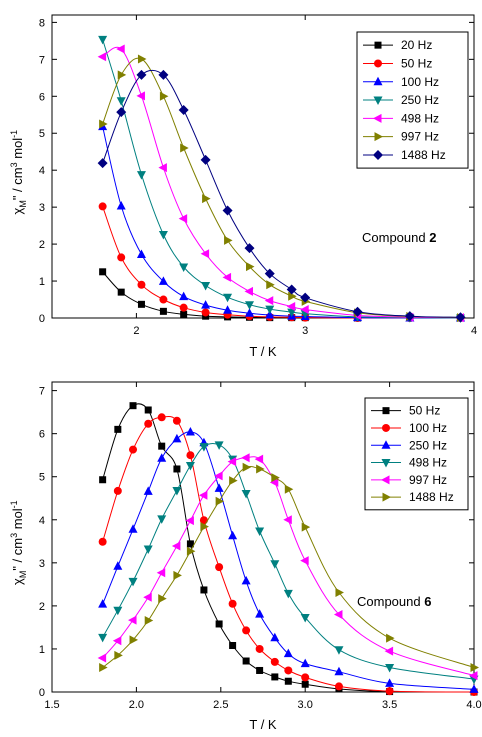 This screenshot has height=737, width=482. What do you see at coordinates (18, 172) in the screenshot?
I see `y-axis-label: χM" / cm3 mol-1` at bounding box center [18, 172].